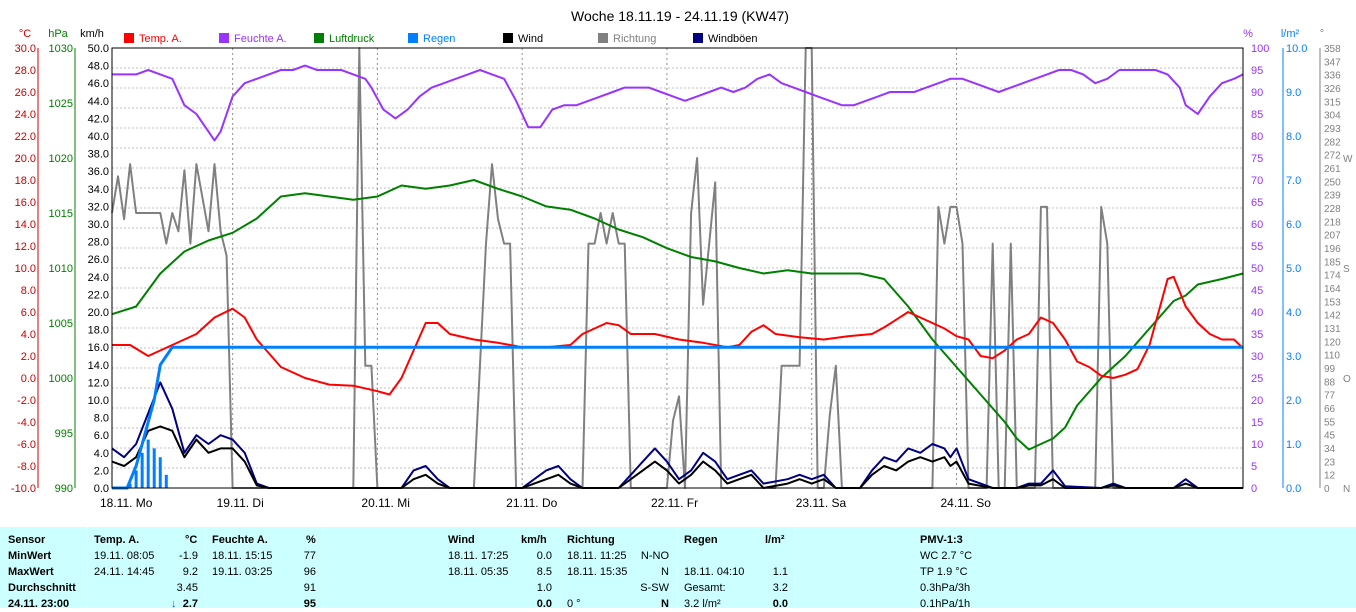 Image resolution: width=1356 pixels, height=612 pixels. Describe the element at coordinates (597, 556) in the screenshot. I see `direction-time: 18.11. 11:25` at that location.